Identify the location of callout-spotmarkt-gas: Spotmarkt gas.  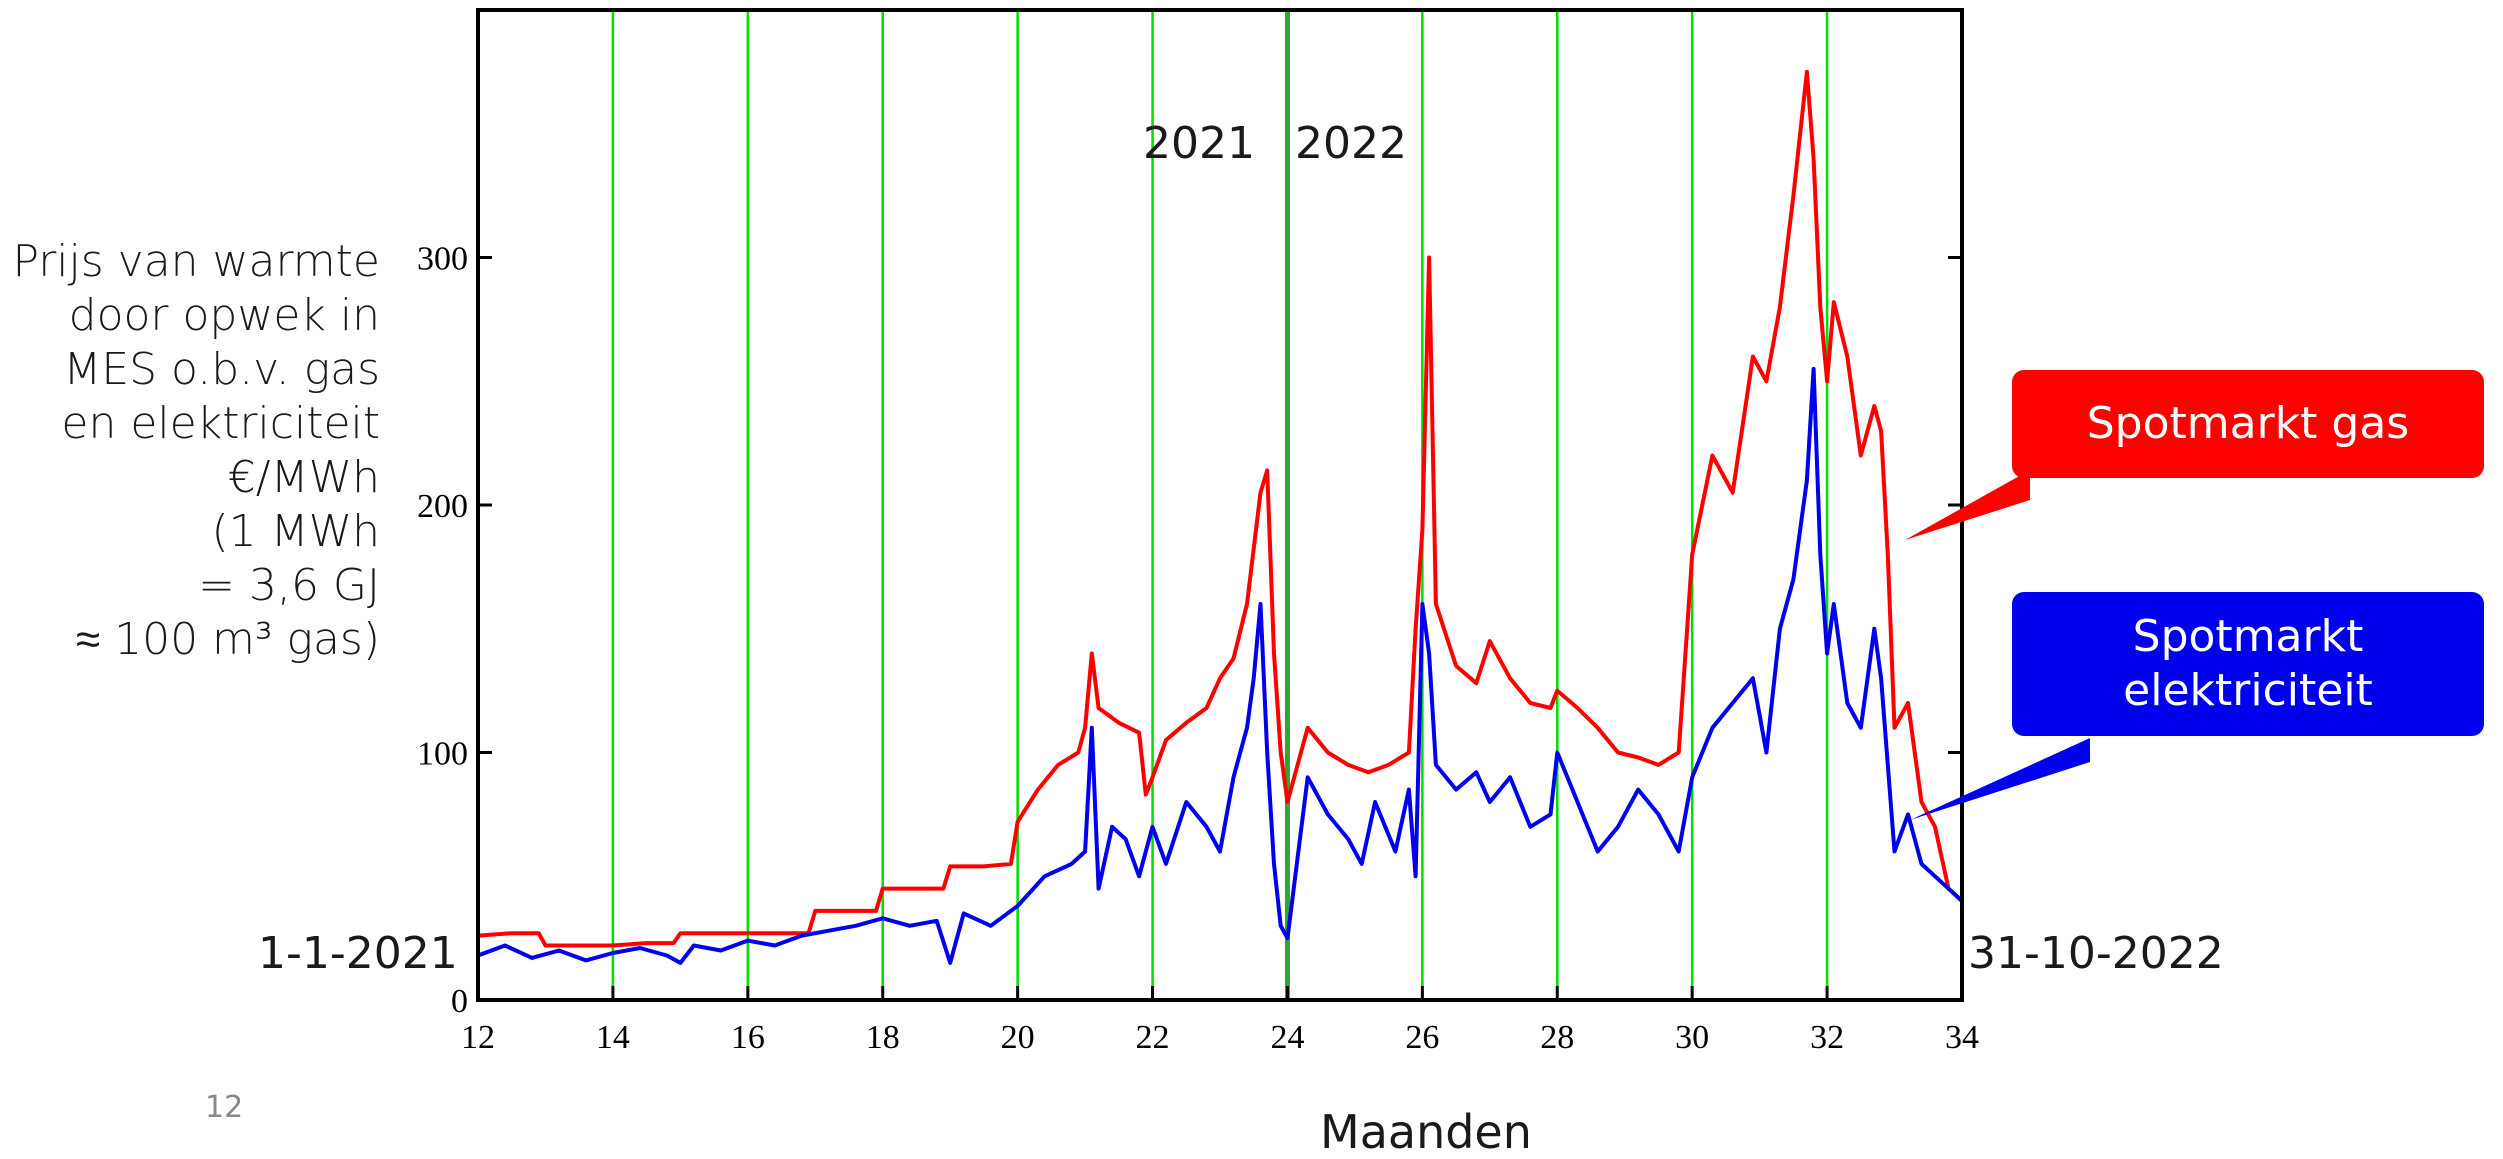
(2248, 424).